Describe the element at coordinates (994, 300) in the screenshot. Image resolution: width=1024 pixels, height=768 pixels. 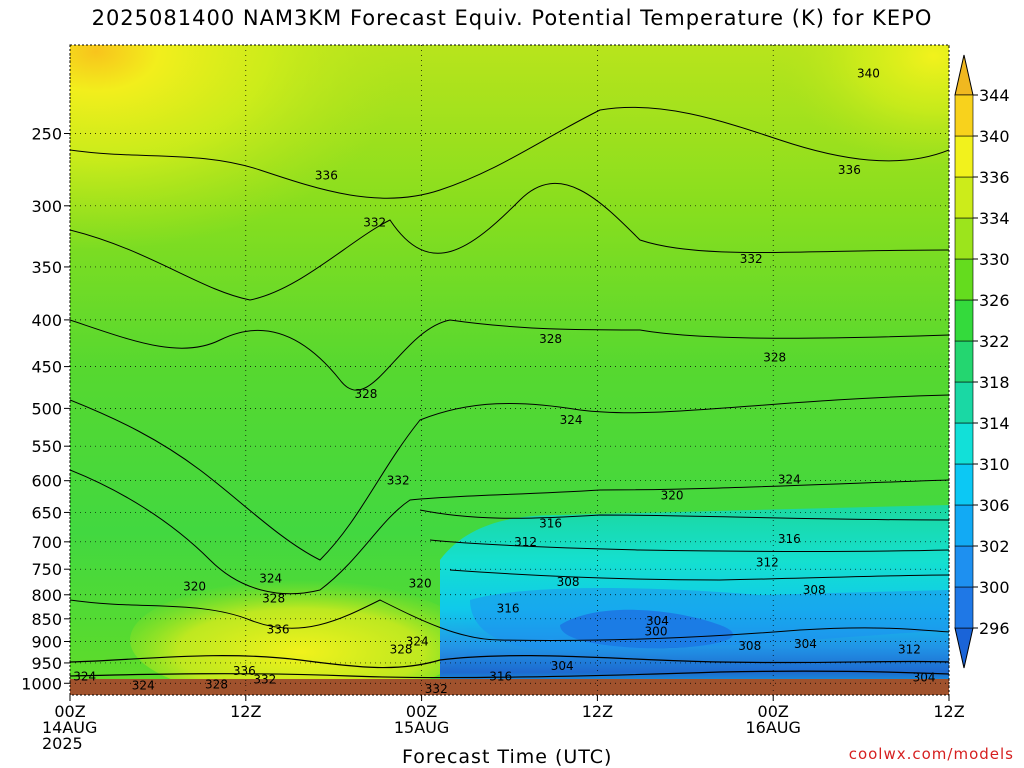
I see `colorbar-tick-label: 326` at that location.